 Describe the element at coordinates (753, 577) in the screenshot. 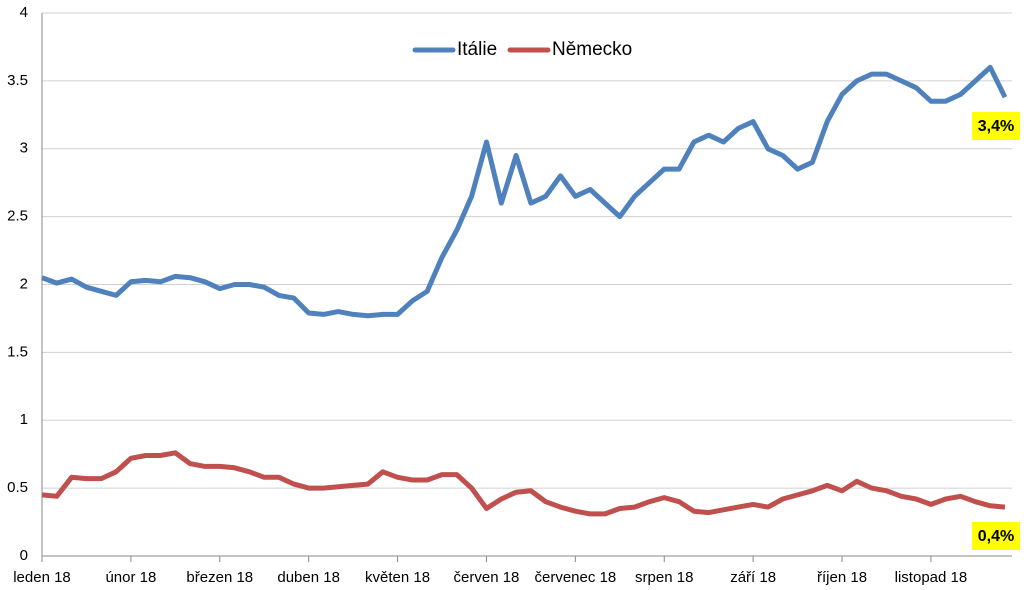

I see `x-tick-label: září 18` at that location.